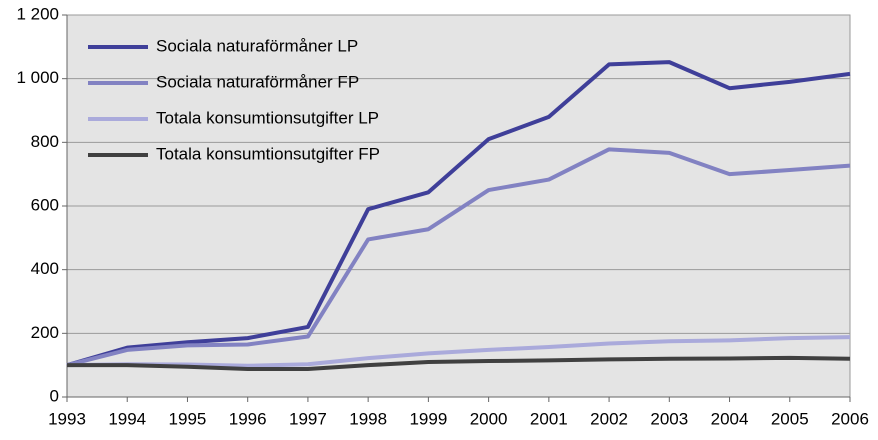 The image size is (878, 440). What do you see at coordinates (267, 117) in the screenshot?
I see `legend-label: Totala konsumtionsutgifter LP` at bounding box center [267, 117].